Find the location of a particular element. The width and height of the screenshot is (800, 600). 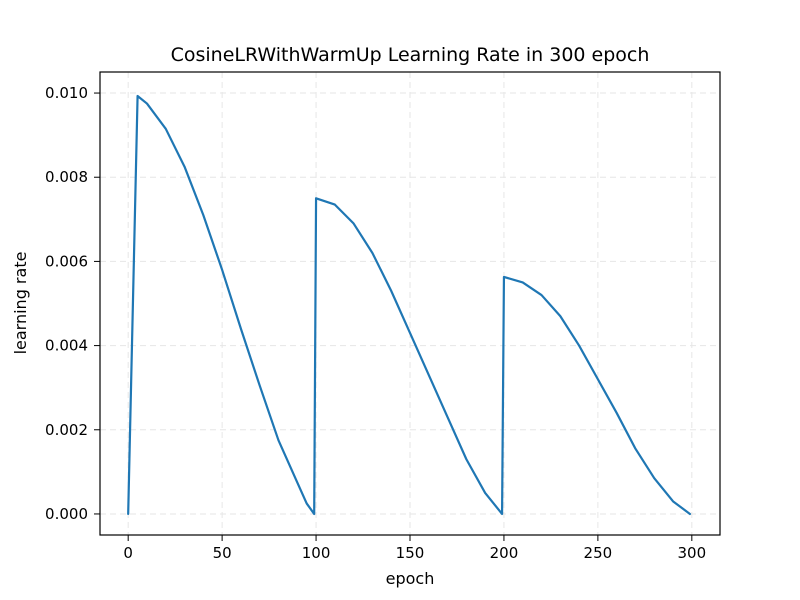

y-axis-ticks: 0.000 0.002 0.004 0.006 0.008 0.010 is located at coordinates (72, 303).